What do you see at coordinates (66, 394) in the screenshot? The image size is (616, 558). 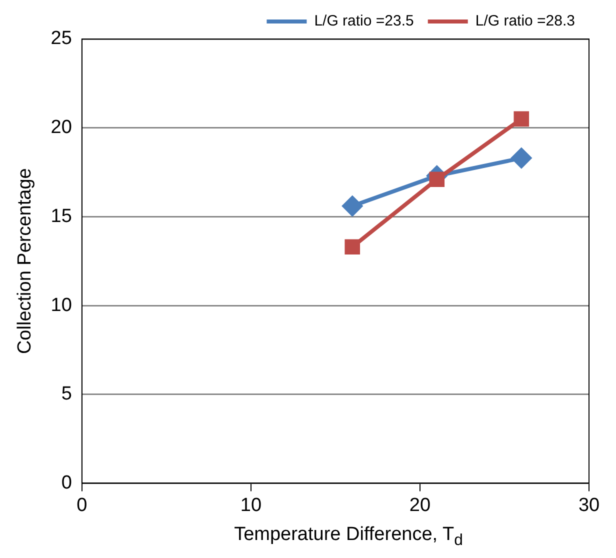 I see `y-tick-label: 5` at bounding box center [66, 394].